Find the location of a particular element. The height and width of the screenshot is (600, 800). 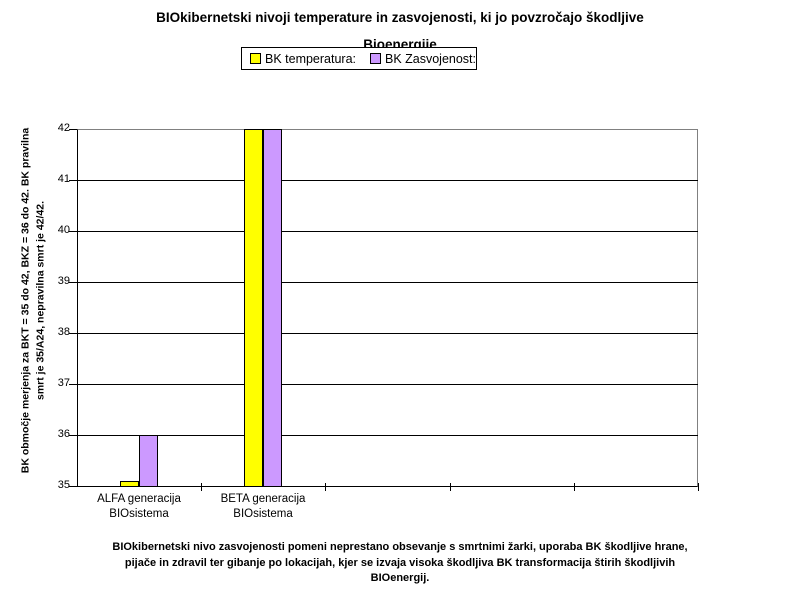

legend-label: BK temperatura: is located at coordinates (311, 58).